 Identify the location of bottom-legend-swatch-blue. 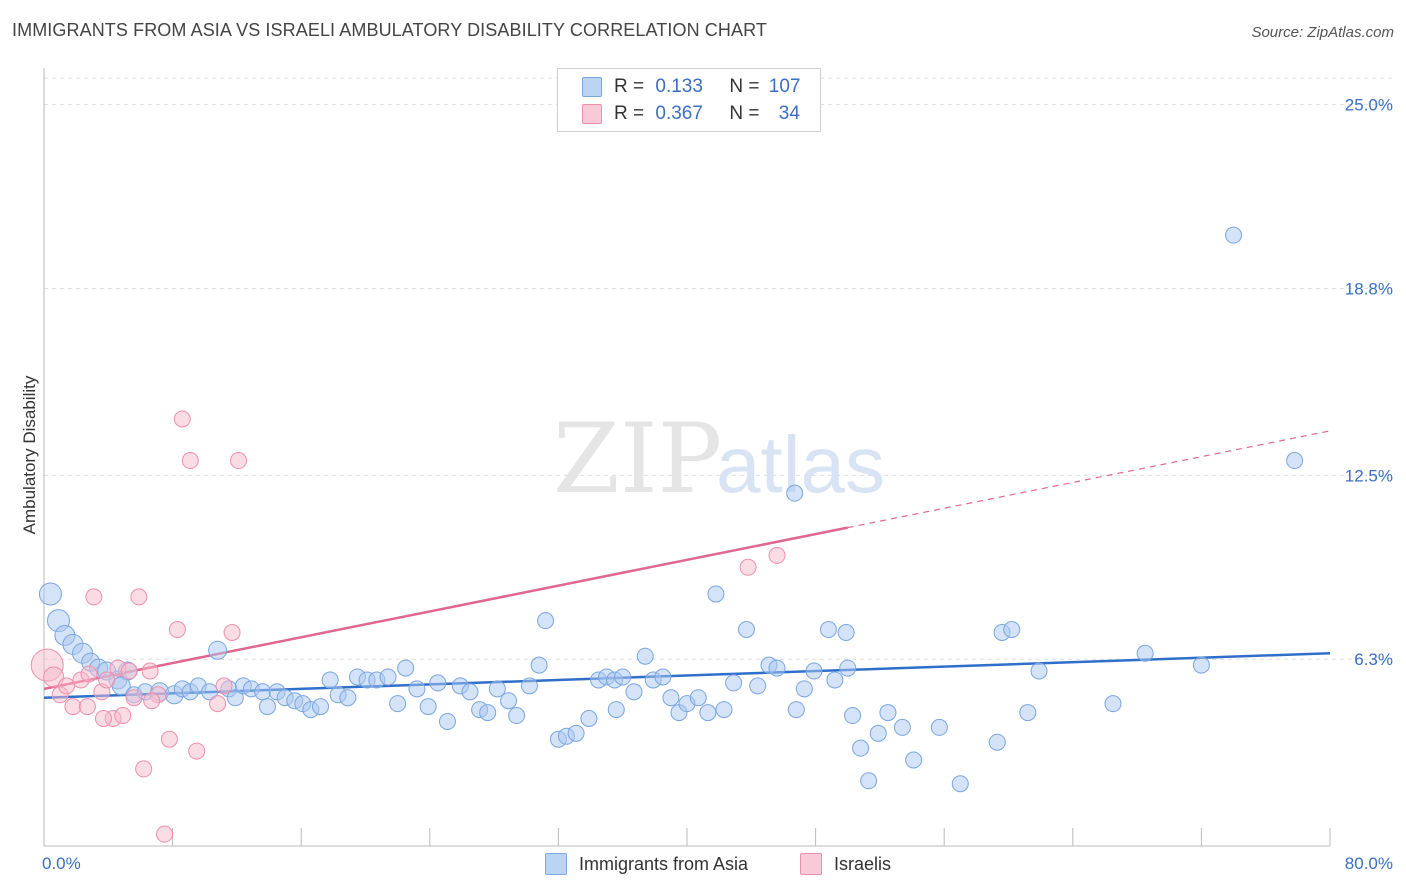
(556, 864).